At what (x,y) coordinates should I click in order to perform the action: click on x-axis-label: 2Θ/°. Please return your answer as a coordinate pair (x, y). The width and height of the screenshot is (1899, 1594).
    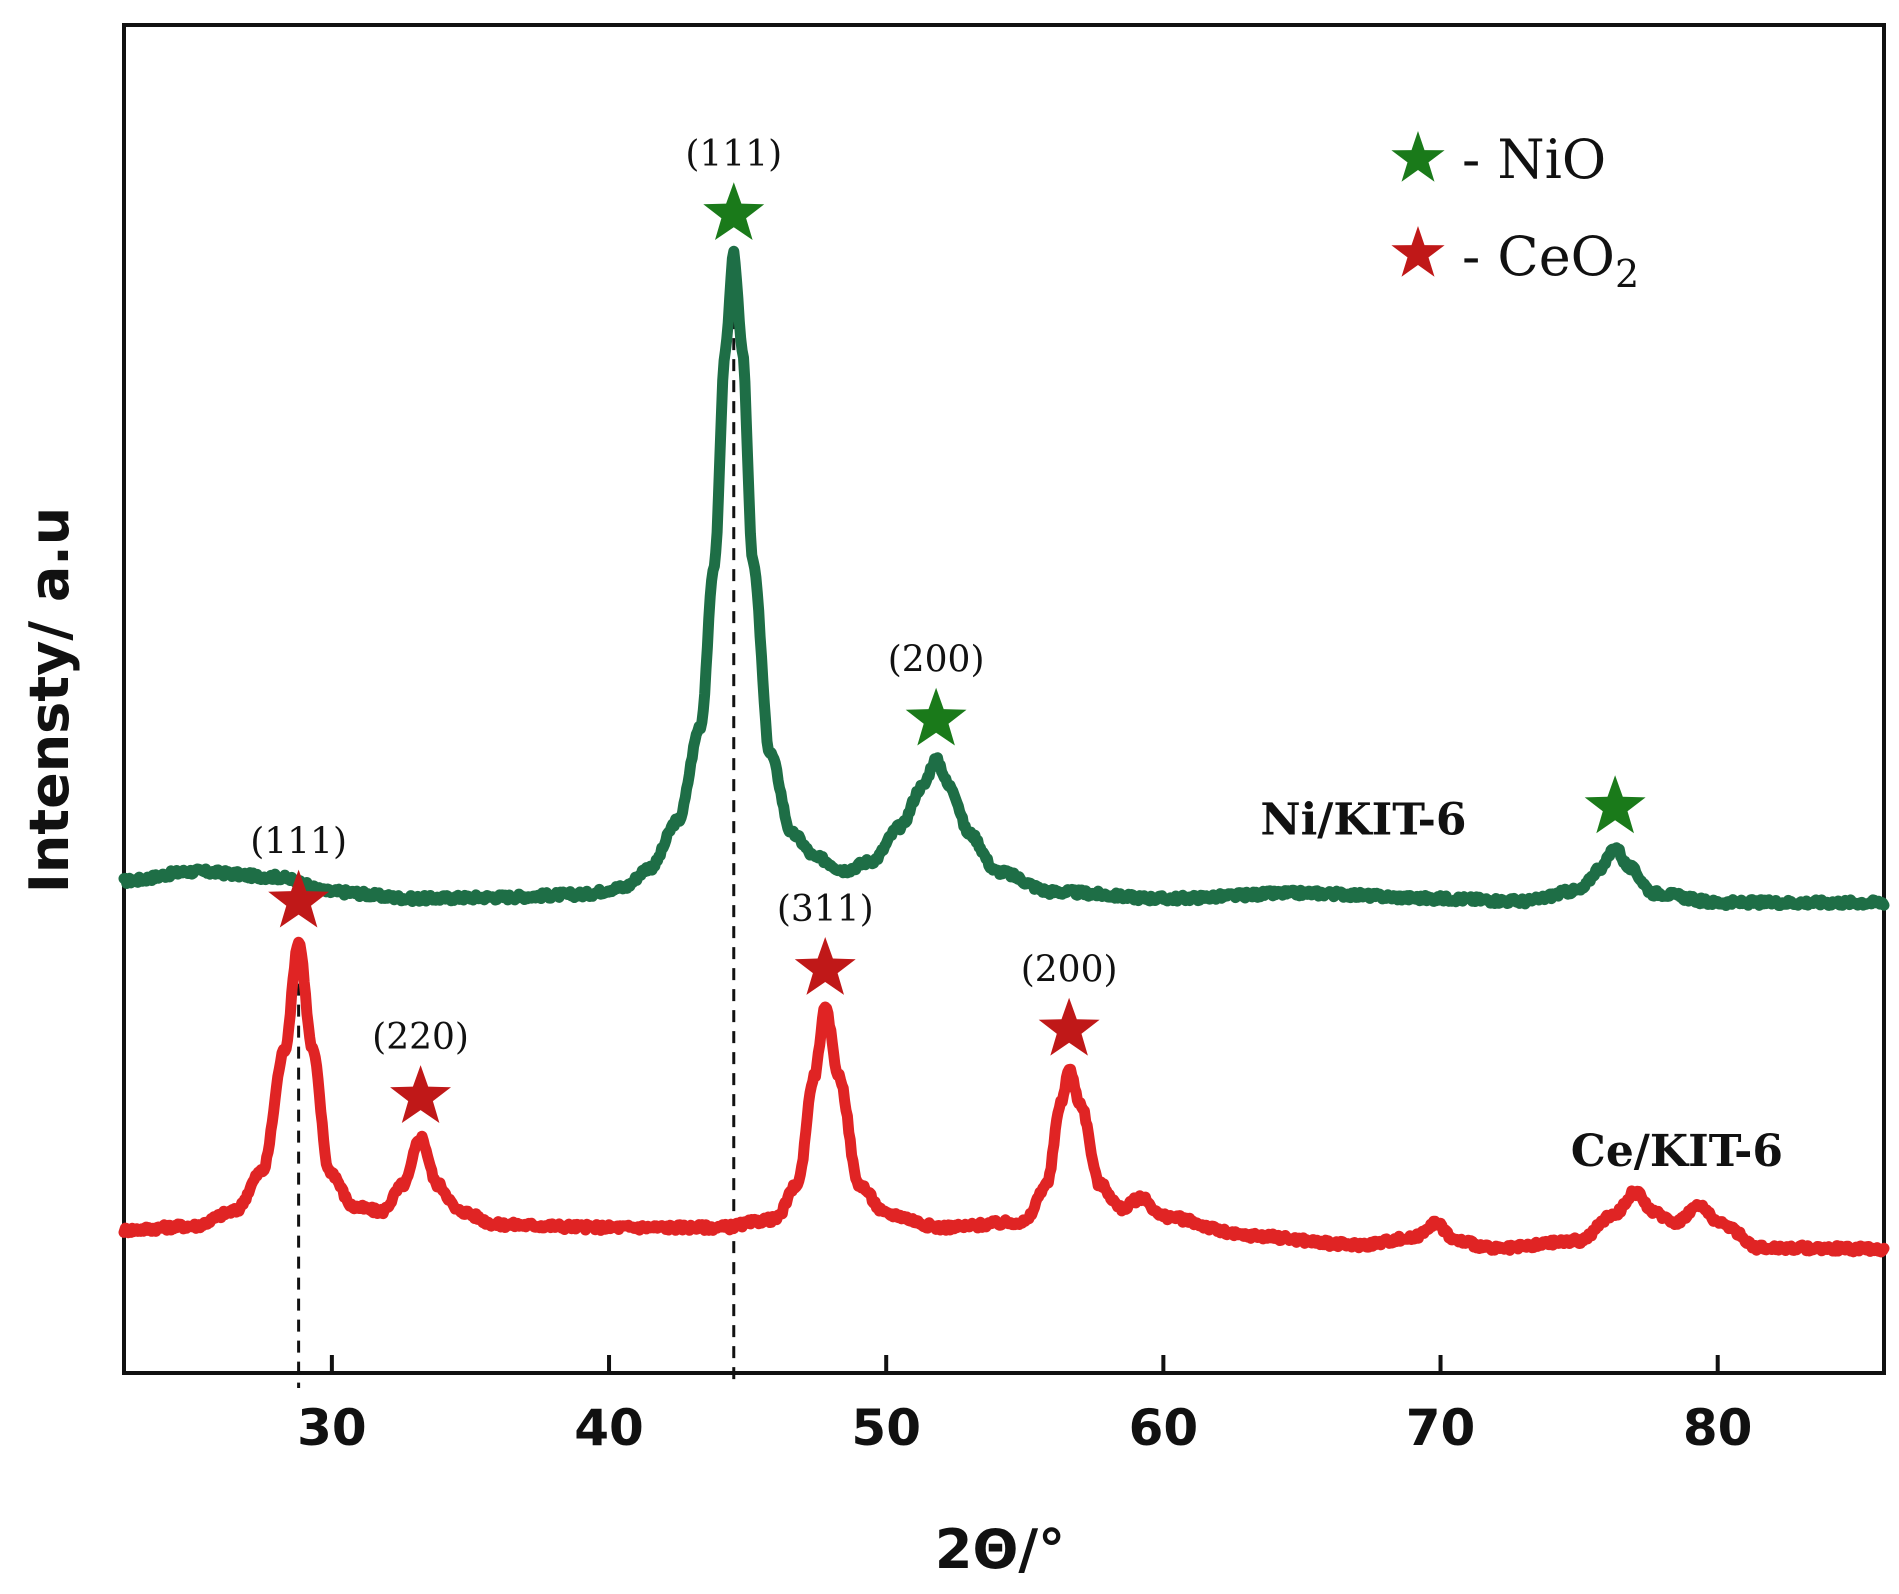
    Looking at the image, I should click on (1000, 1549).